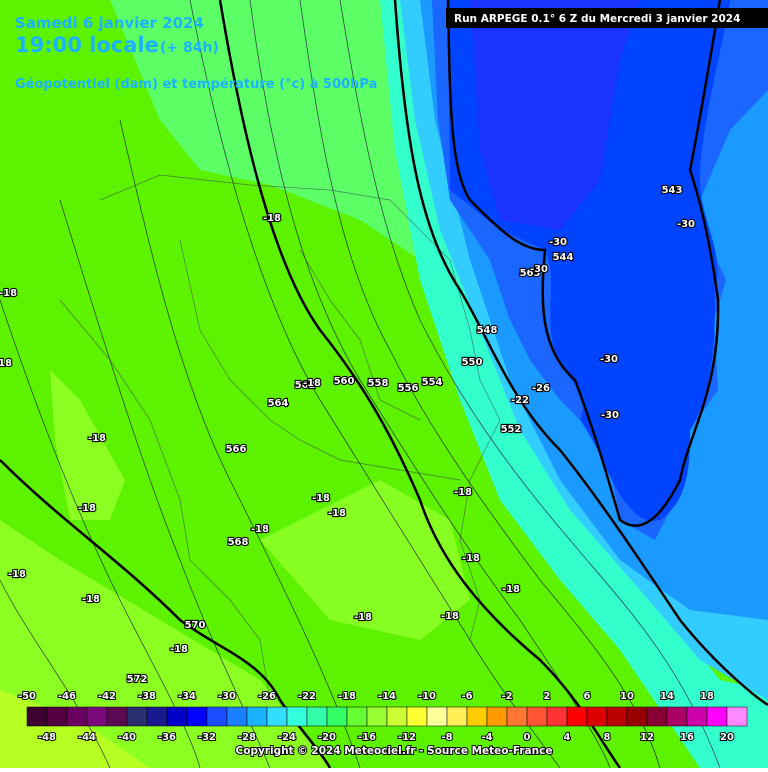 Image resolution: width=768 pixels, height=772 pixels. I want to click on colorbar-label: -22, so click(307, 696).